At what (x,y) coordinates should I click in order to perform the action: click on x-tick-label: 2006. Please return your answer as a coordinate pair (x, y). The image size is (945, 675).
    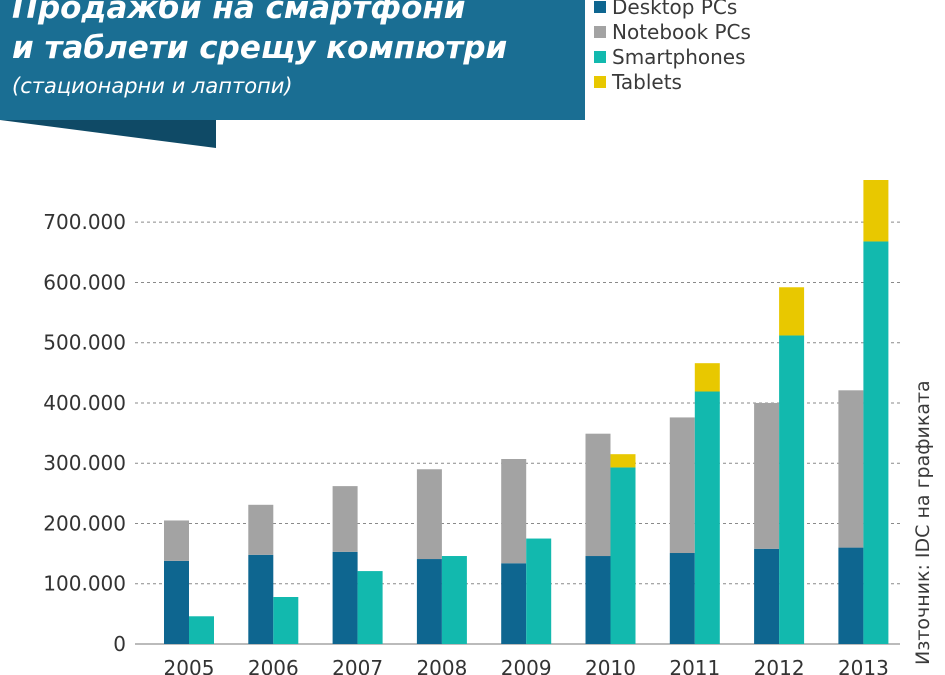
    Looking at the image, I should click on (273, 665).